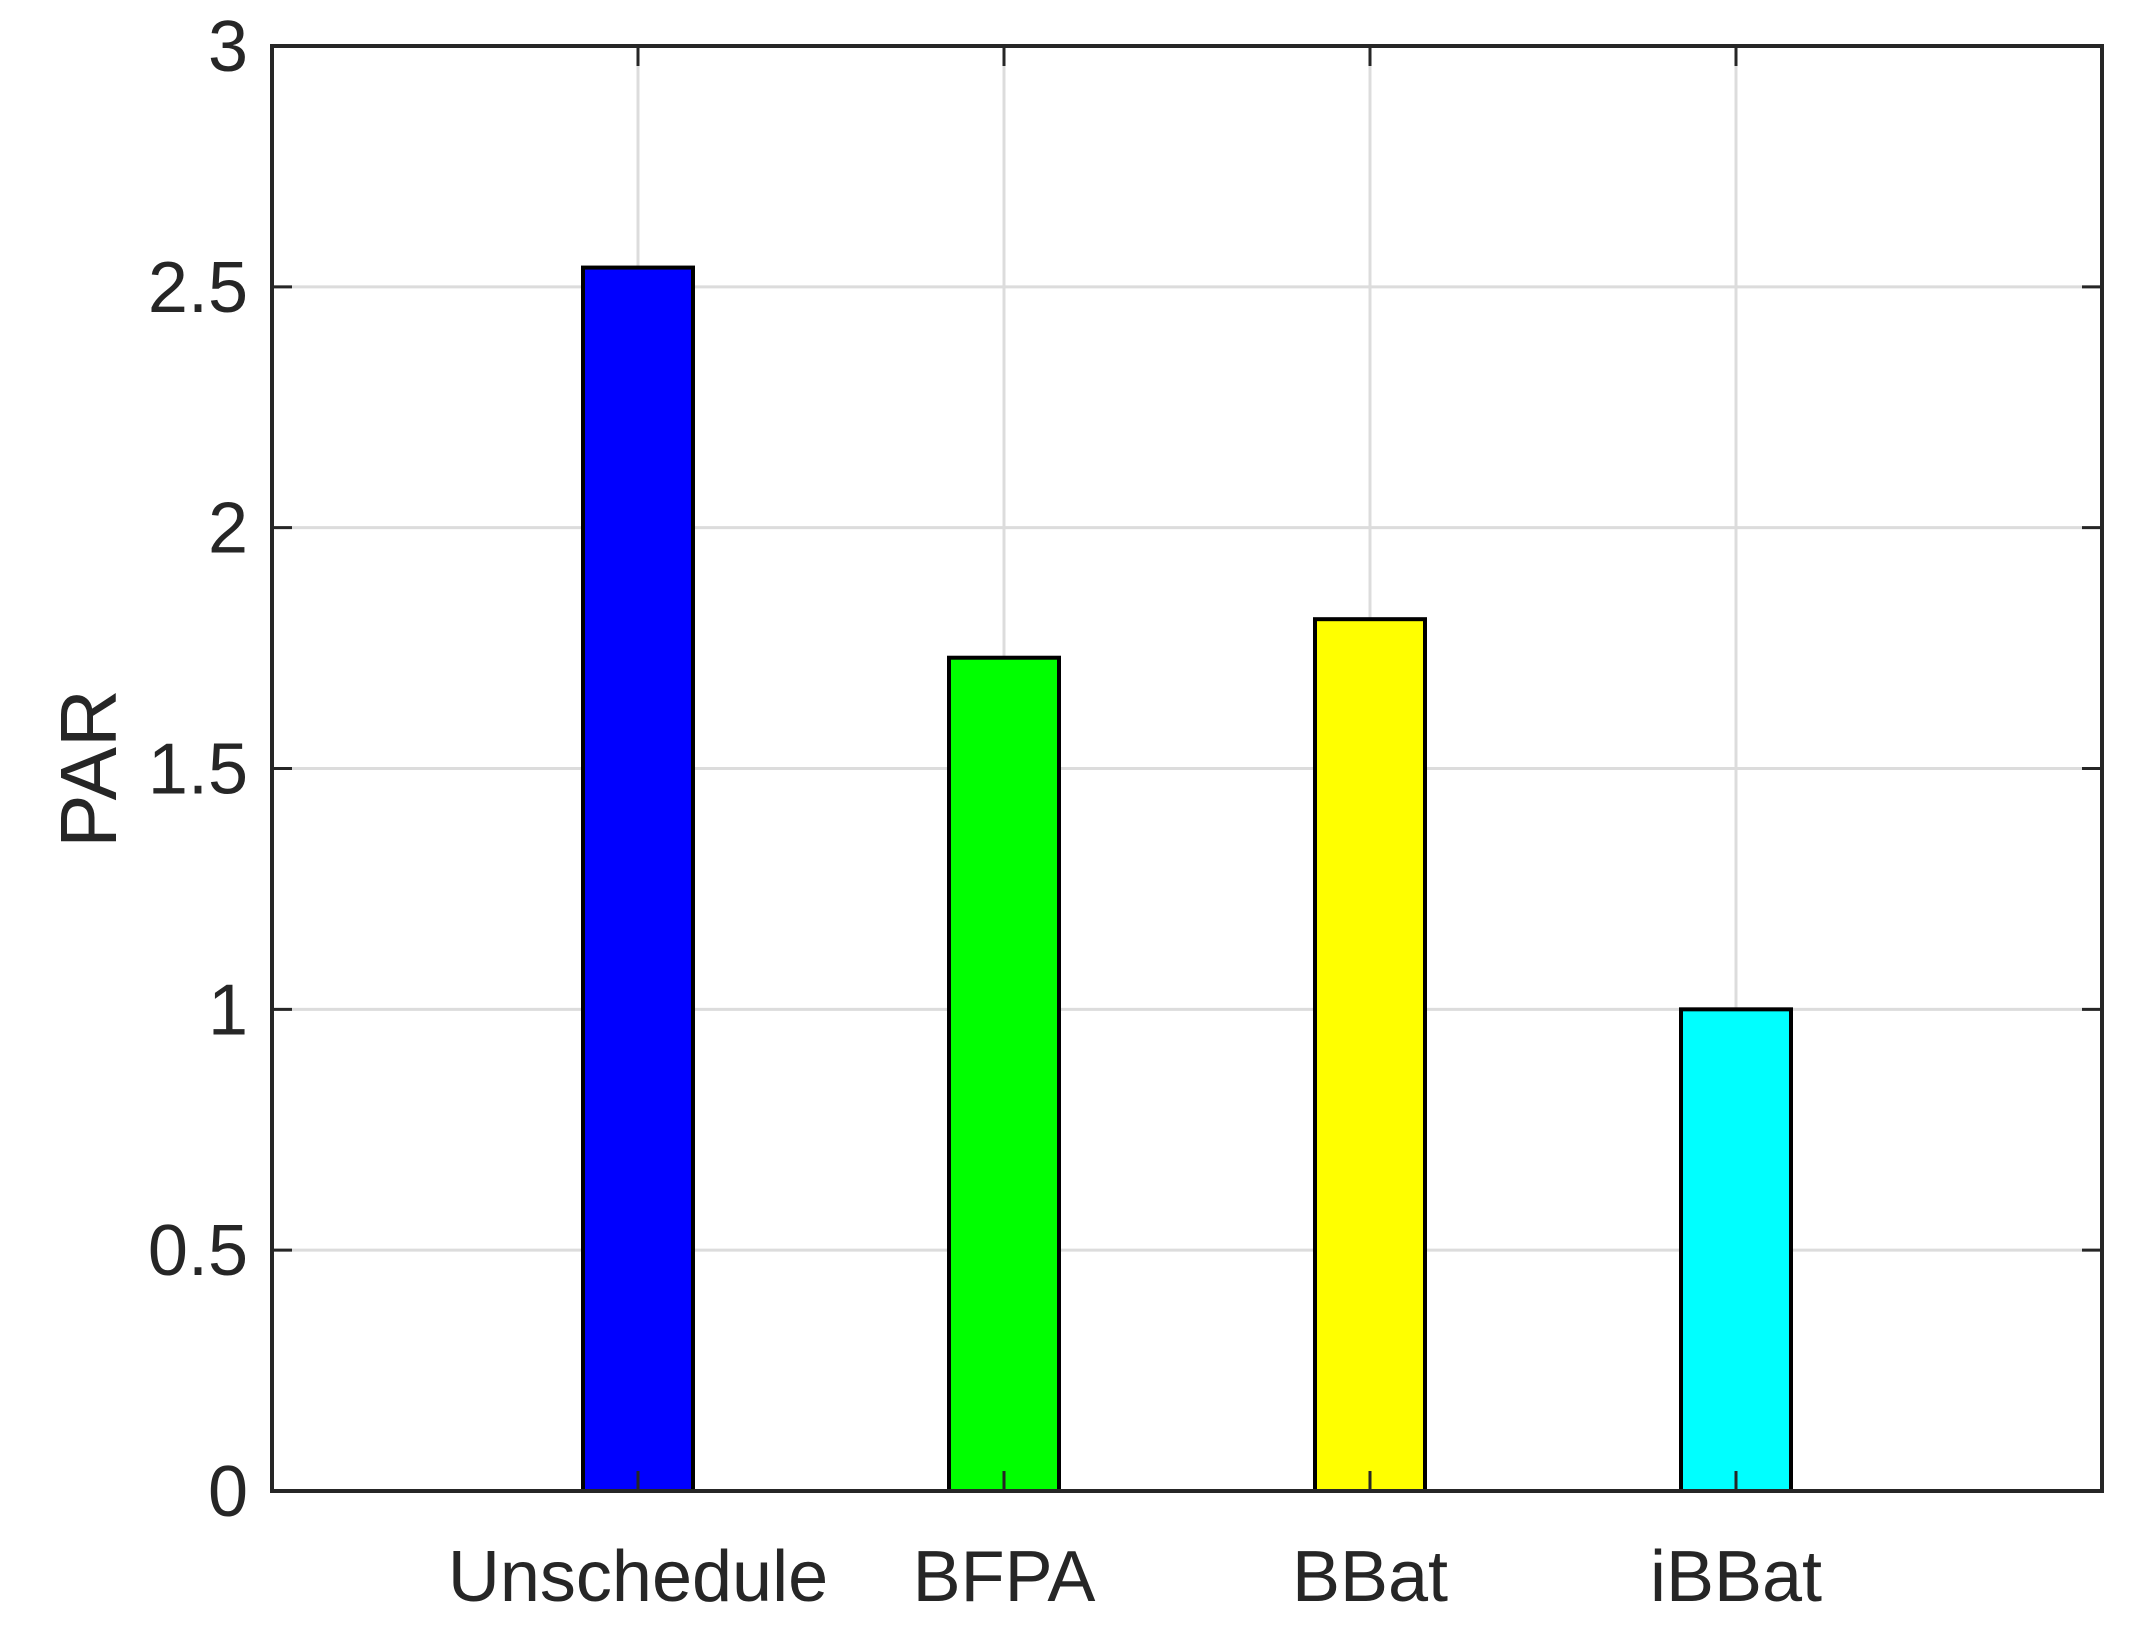 The height and width of the screenshot is (1642, 2129). I want to click on bar-bbat, so click(1370, 1055).